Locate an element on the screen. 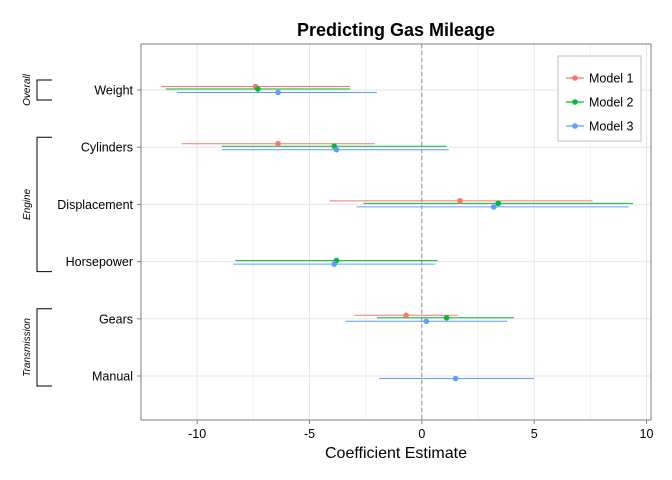 Image resolution: width=672 pixels, height=480 pixels. group-label: Overall is located at coordinates (27, 89).